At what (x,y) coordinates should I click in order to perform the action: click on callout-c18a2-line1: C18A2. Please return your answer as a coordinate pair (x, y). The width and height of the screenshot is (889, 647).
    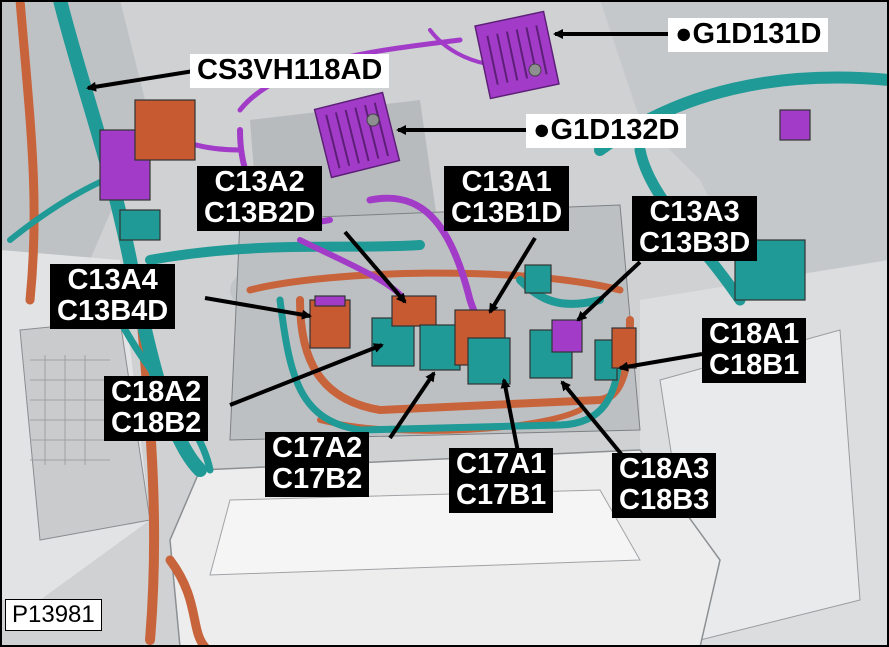
    Looking at the image, I should click on (156, 392).